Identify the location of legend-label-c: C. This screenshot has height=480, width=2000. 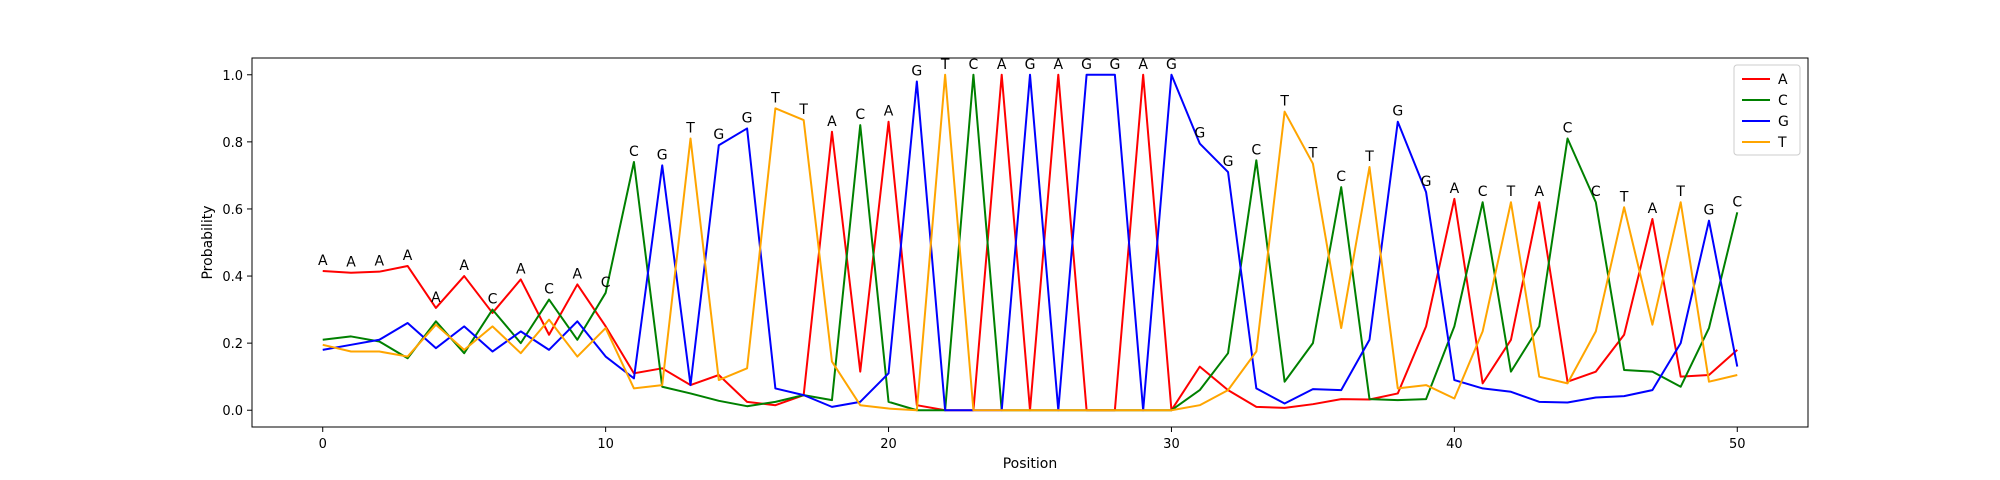
(1783, 101).